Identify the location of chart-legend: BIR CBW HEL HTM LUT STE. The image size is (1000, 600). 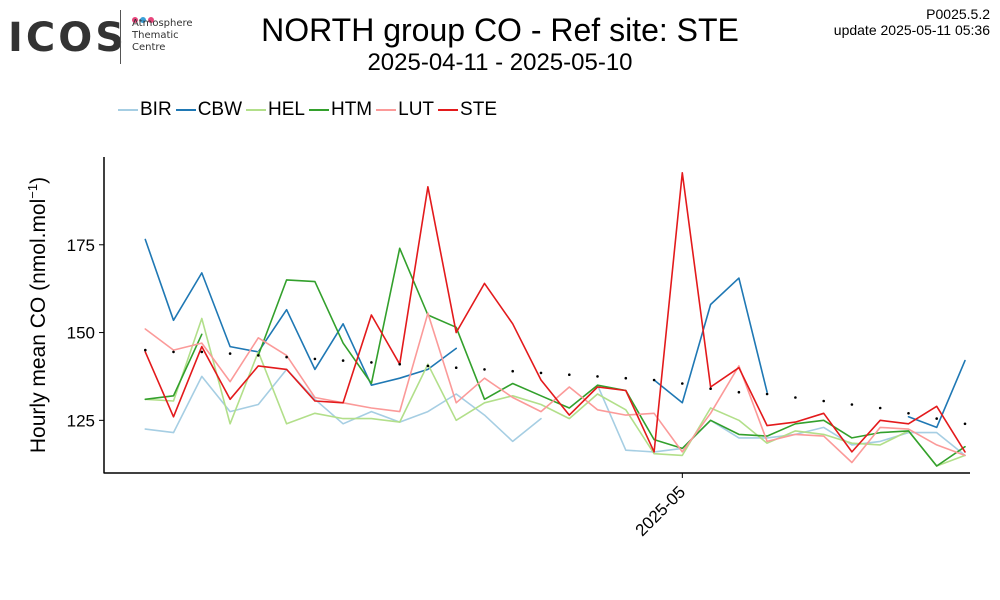
(309, 110).